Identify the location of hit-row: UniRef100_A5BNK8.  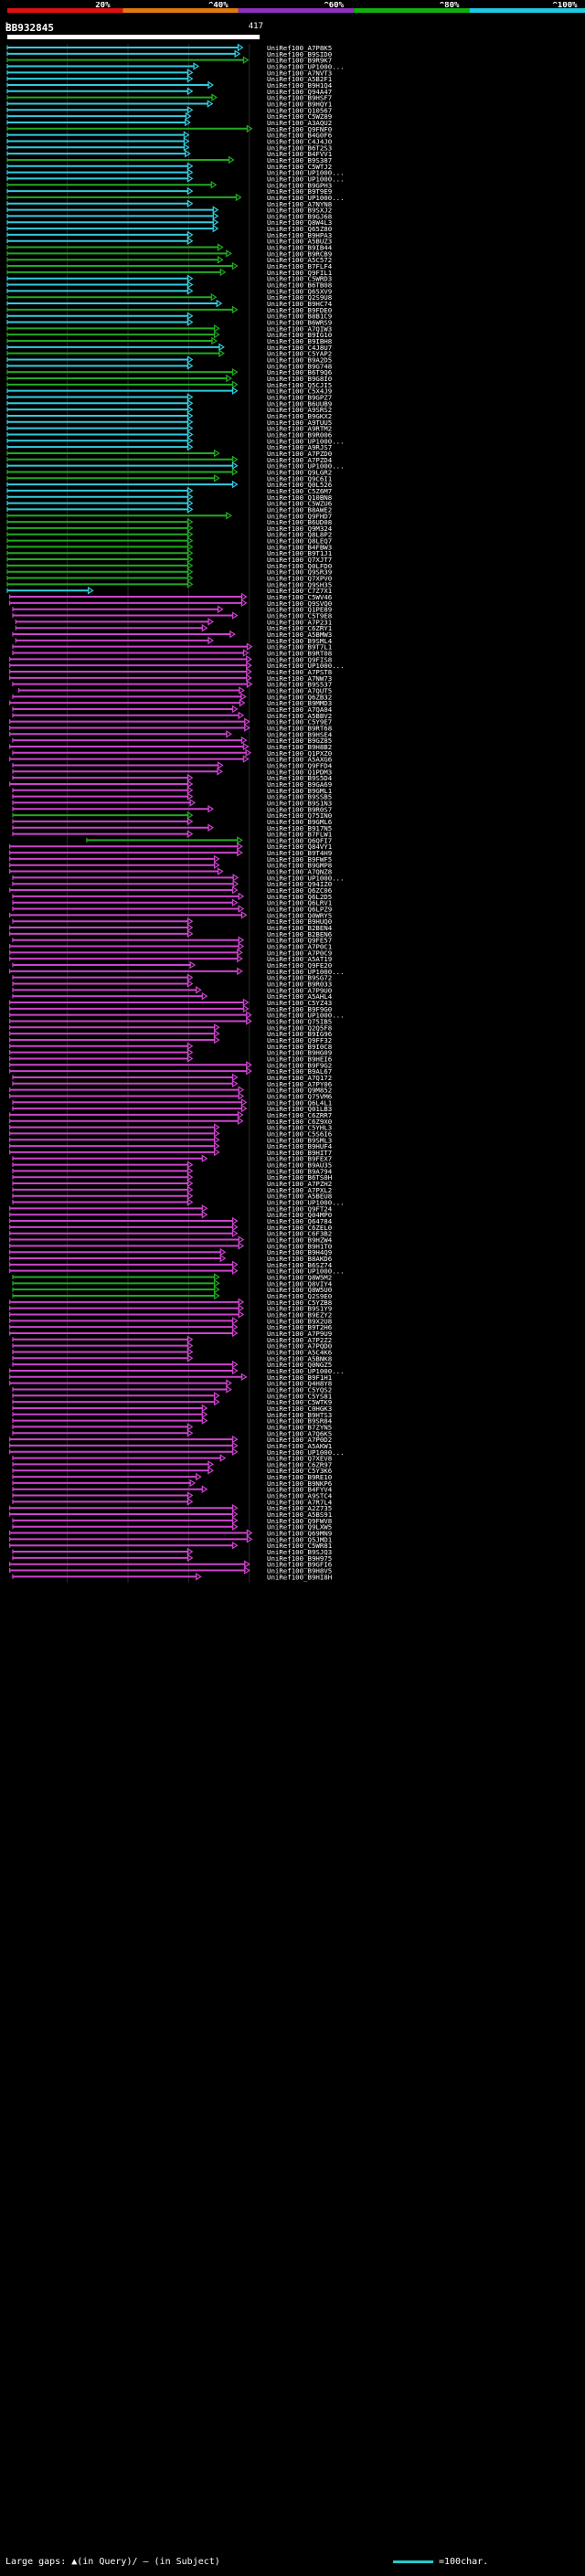
(172, 1358).